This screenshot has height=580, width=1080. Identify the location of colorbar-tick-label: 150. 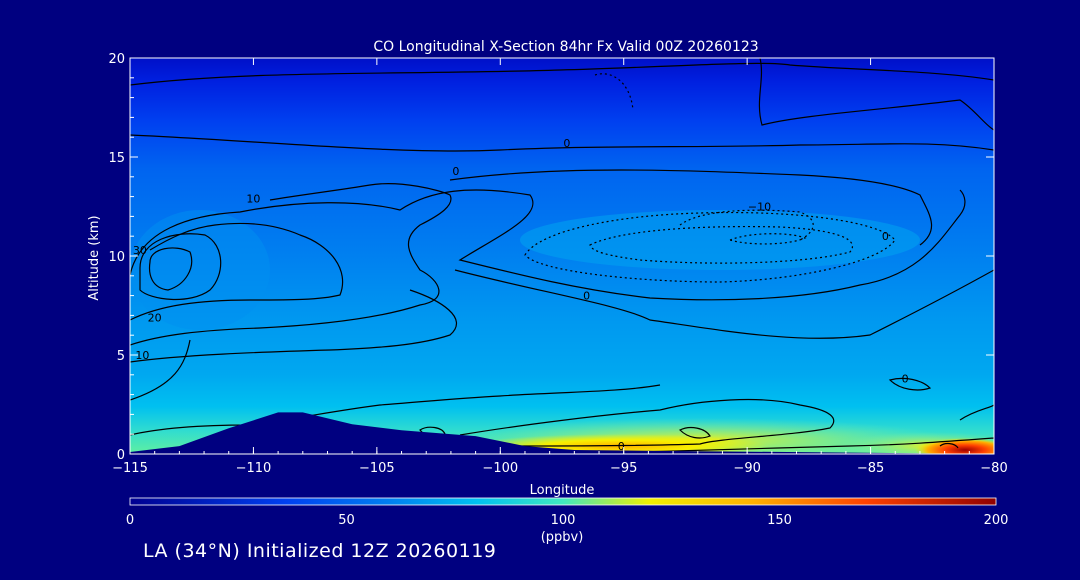
(779, 520).